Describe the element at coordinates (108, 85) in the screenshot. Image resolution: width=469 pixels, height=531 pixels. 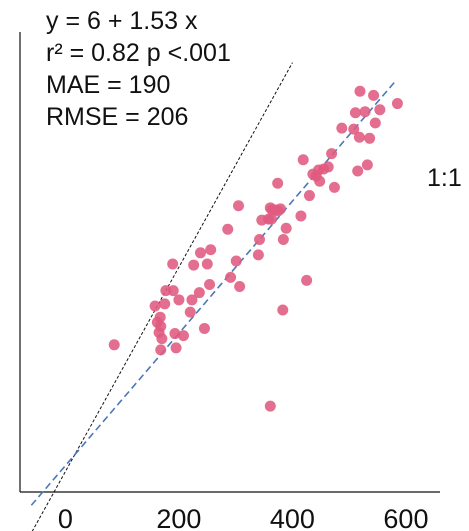
I see `mae-text: MAE = 190` at that location.